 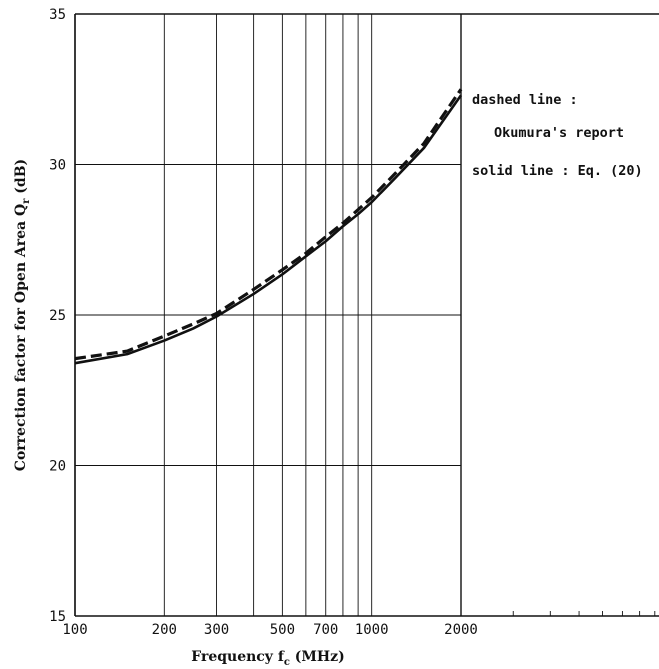 What do you see at coordinates (57, 467) in the screenshot?
I see `y-tick-label: 20` at bounding box center [57, 467].